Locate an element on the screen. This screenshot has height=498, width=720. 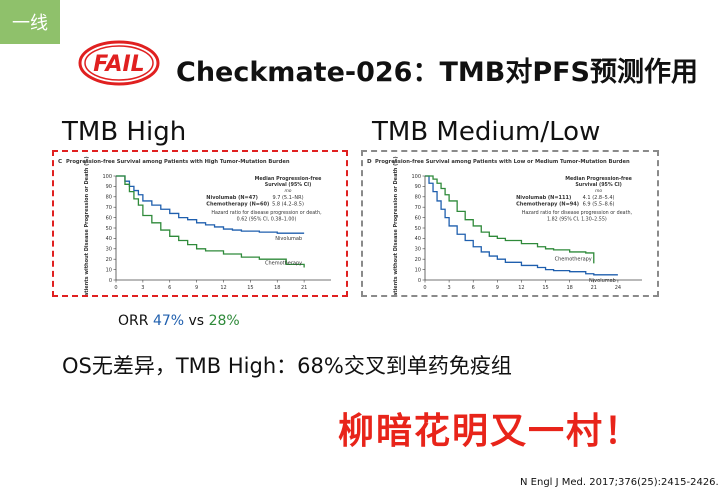
section-tag: 一线 is located at coordinates (30, 22).